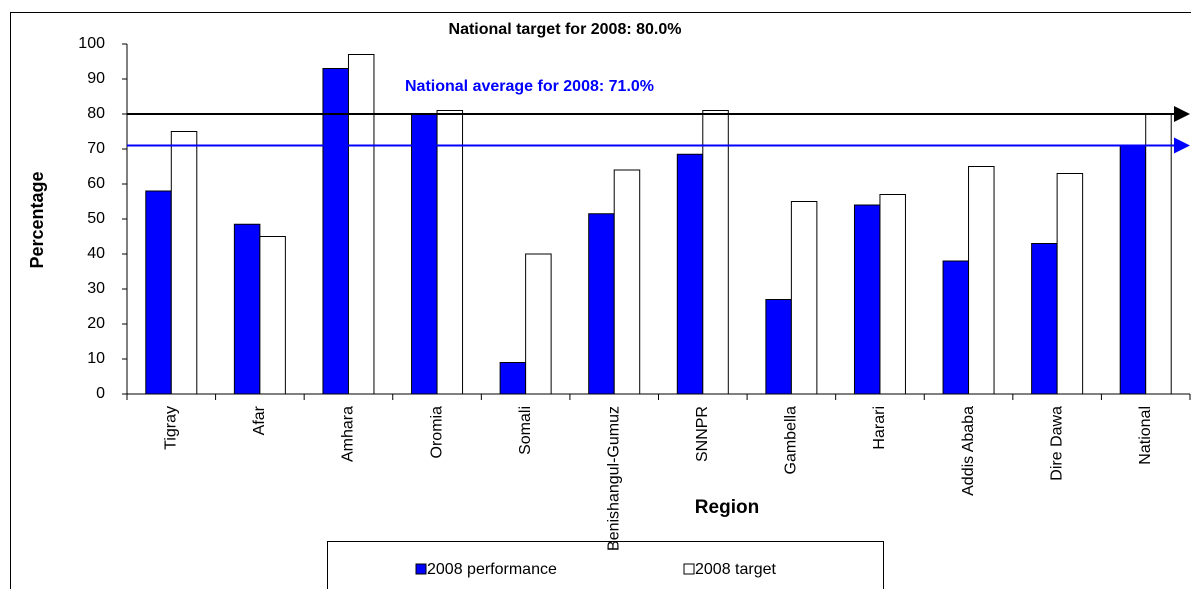 The width and height of the screenshot is (1191, 589). I want to click on y-tick-label: 30, so click(96, 288).